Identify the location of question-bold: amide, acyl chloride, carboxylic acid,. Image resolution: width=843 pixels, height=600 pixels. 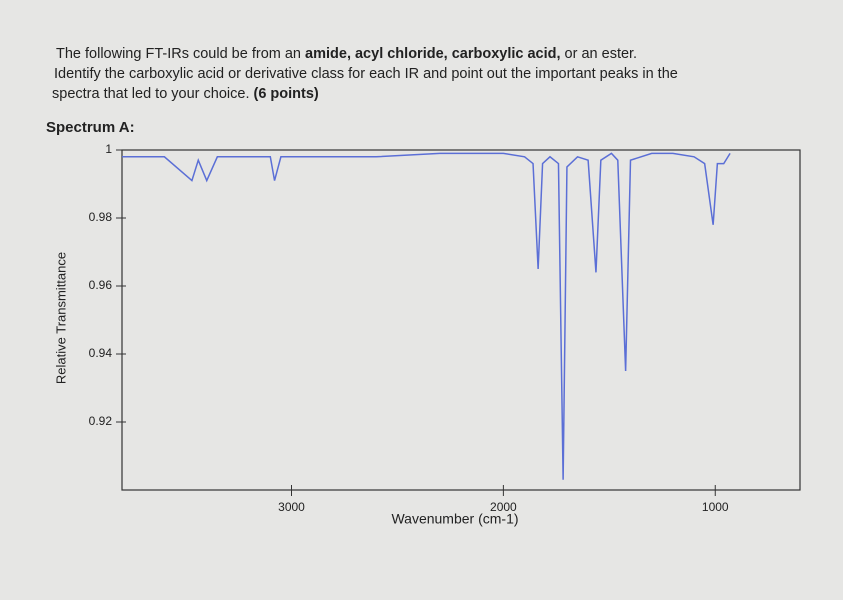
(432, 54).